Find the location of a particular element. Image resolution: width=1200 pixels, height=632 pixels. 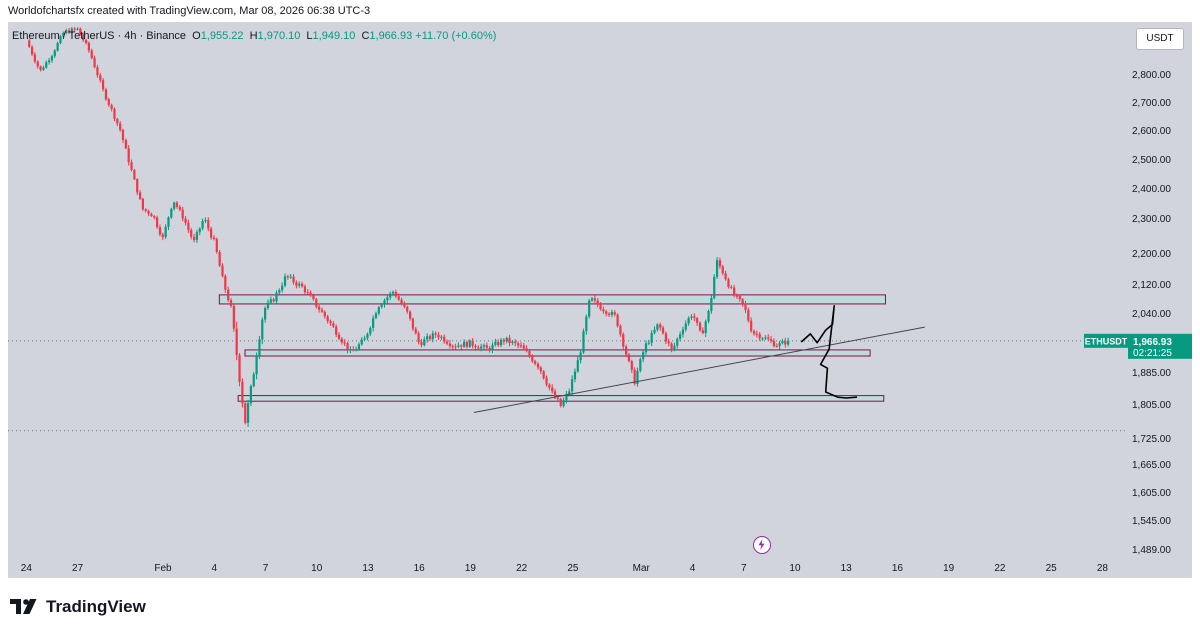

current-price-value: 1,966.93 is located at coordinates (1152, 342).